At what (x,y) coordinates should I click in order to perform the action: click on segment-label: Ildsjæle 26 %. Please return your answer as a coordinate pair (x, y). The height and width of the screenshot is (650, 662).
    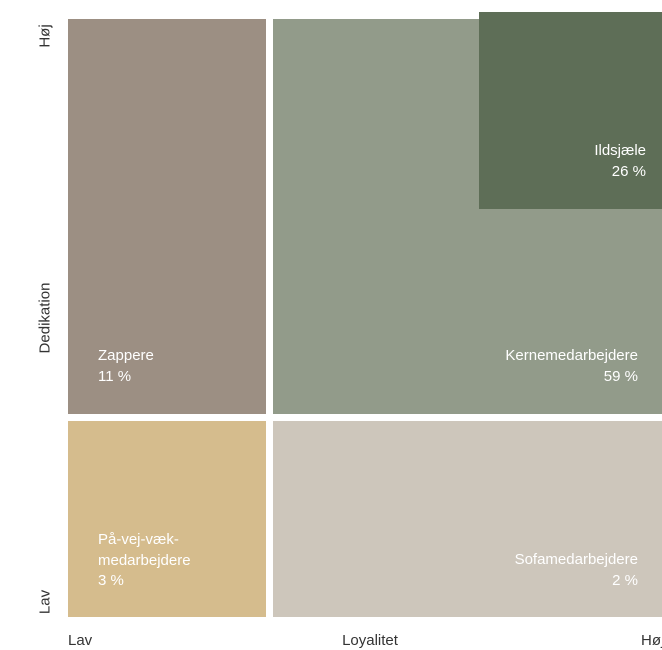
    Looking at the image, I should click on (620, 161).